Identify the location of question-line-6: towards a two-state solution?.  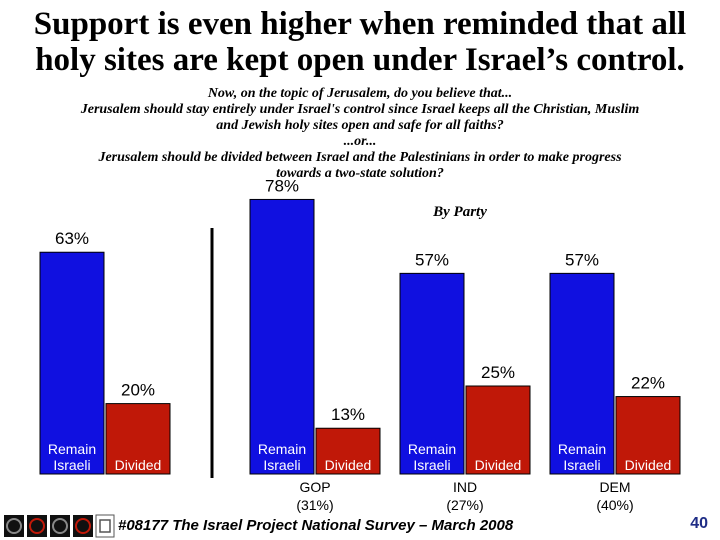
(360, 173).